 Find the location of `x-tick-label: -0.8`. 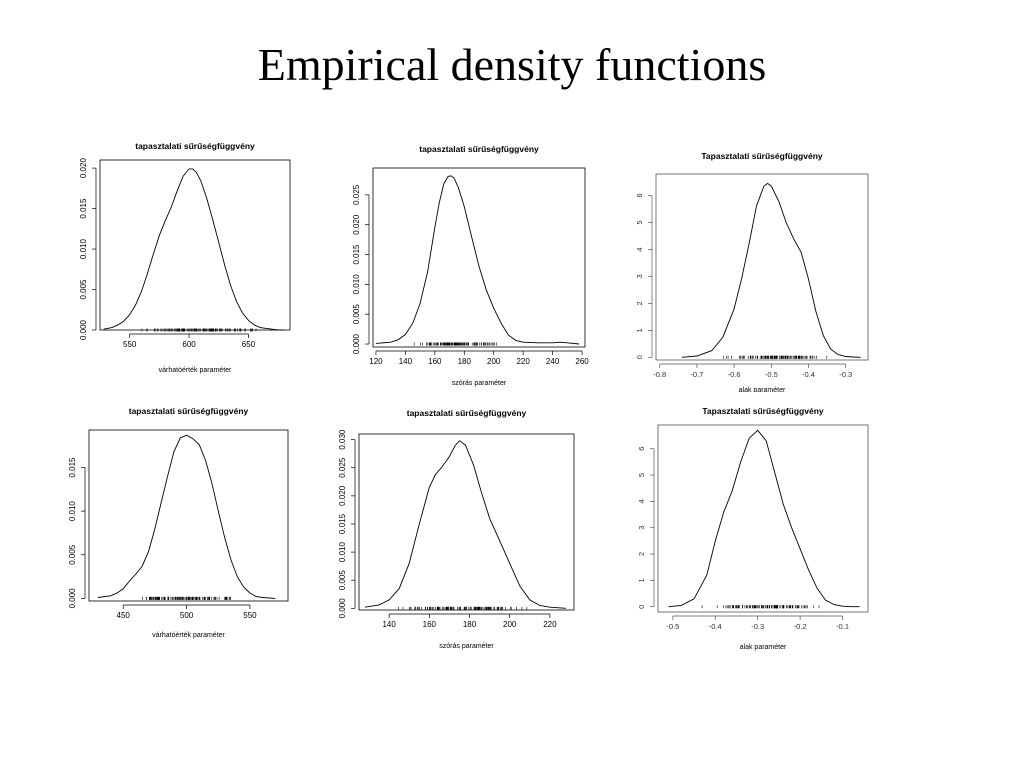

x-tick-label: -0.8 is located at coordinates (659, 374).